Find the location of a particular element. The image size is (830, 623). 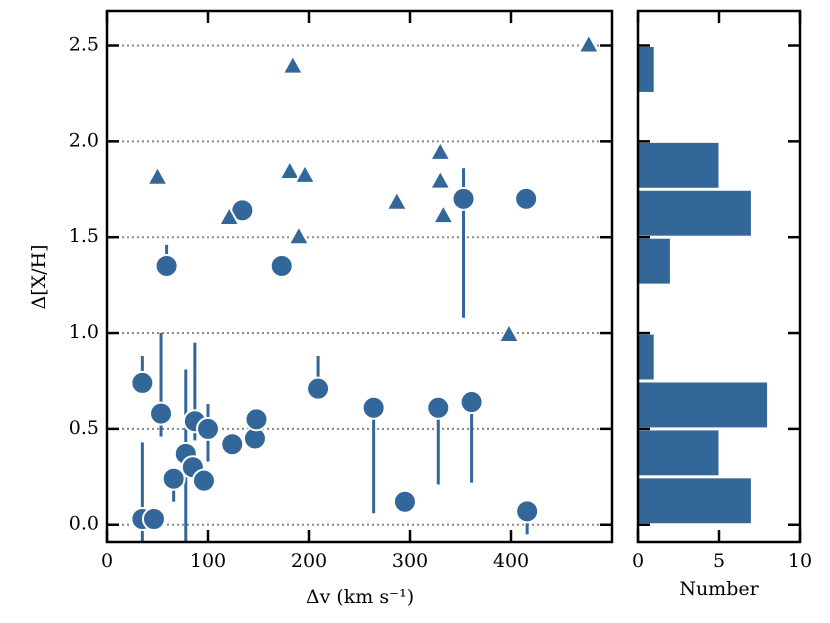

y-tick-label: 1.0 is located at coordinates (84, 332).